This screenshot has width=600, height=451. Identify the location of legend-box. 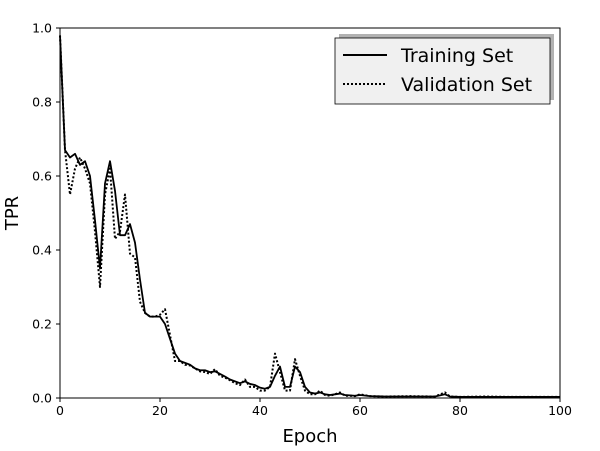
(442, 71).